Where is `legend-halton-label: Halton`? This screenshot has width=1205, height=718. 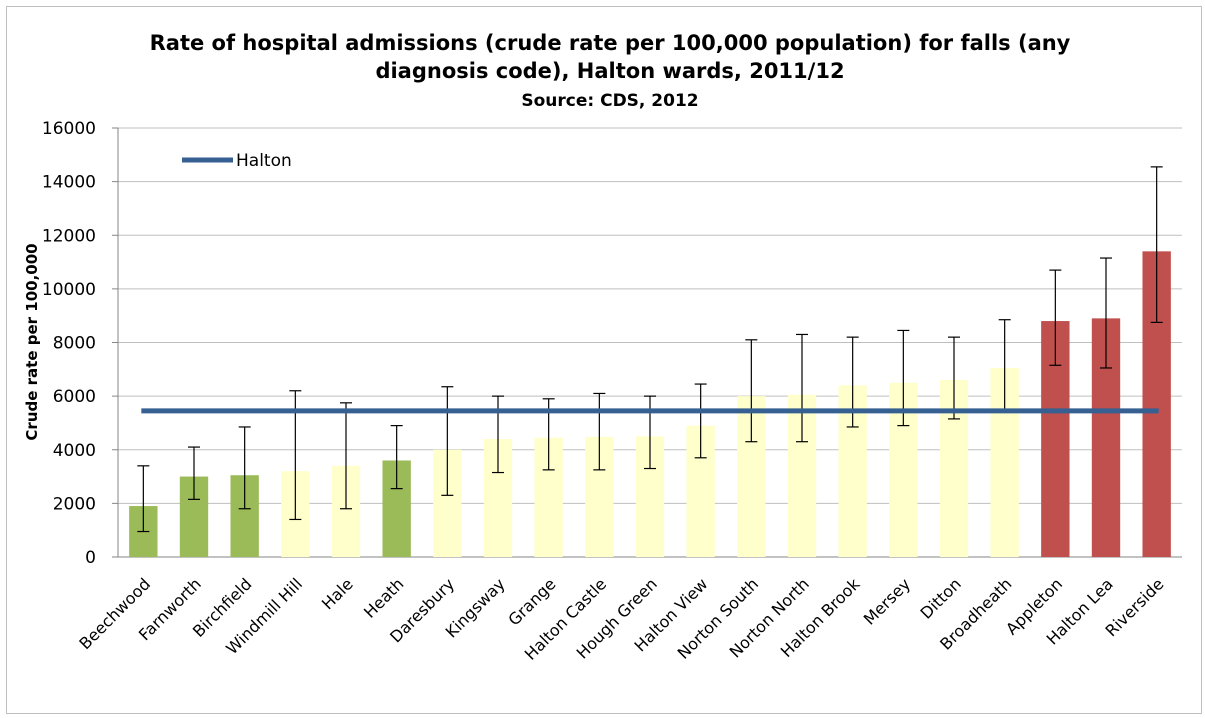 legend-halton-label: Halton is located at coordinates (264, 161).